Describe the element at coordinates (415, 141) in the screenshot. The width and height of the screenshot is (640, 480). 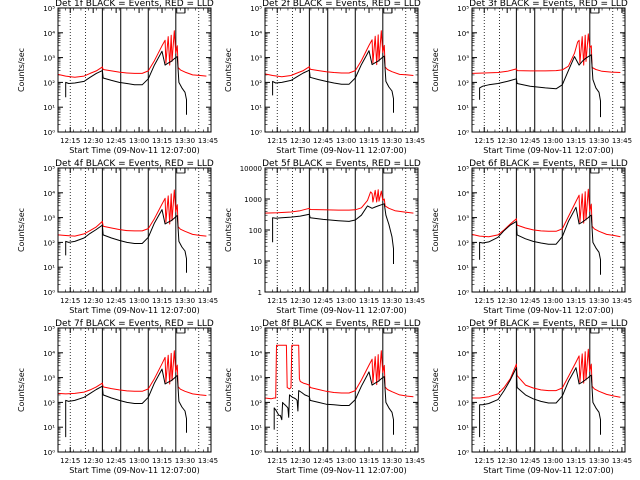
I see `x-tick-label: 13:45` at that location.